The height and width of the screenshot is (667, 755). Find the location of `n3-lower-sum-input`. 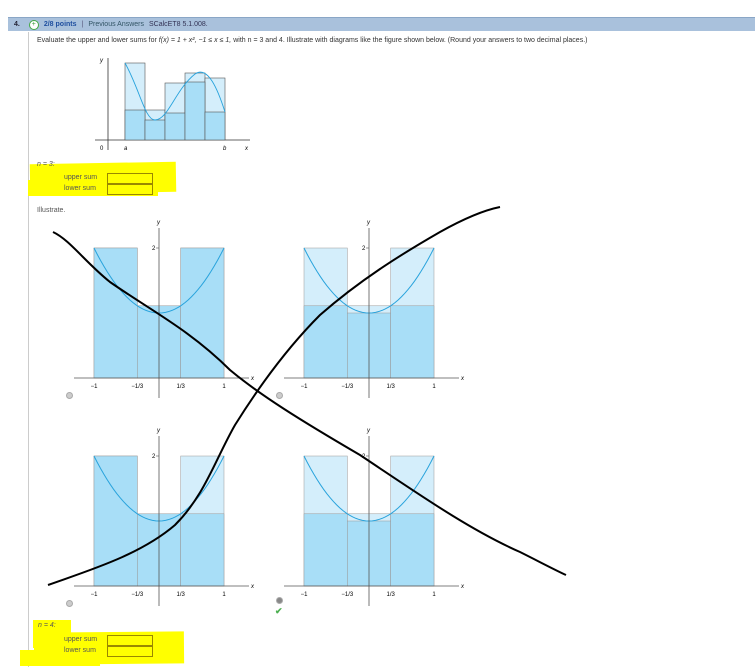

n3-lower-sum-input is located at coordinates (130, 189).